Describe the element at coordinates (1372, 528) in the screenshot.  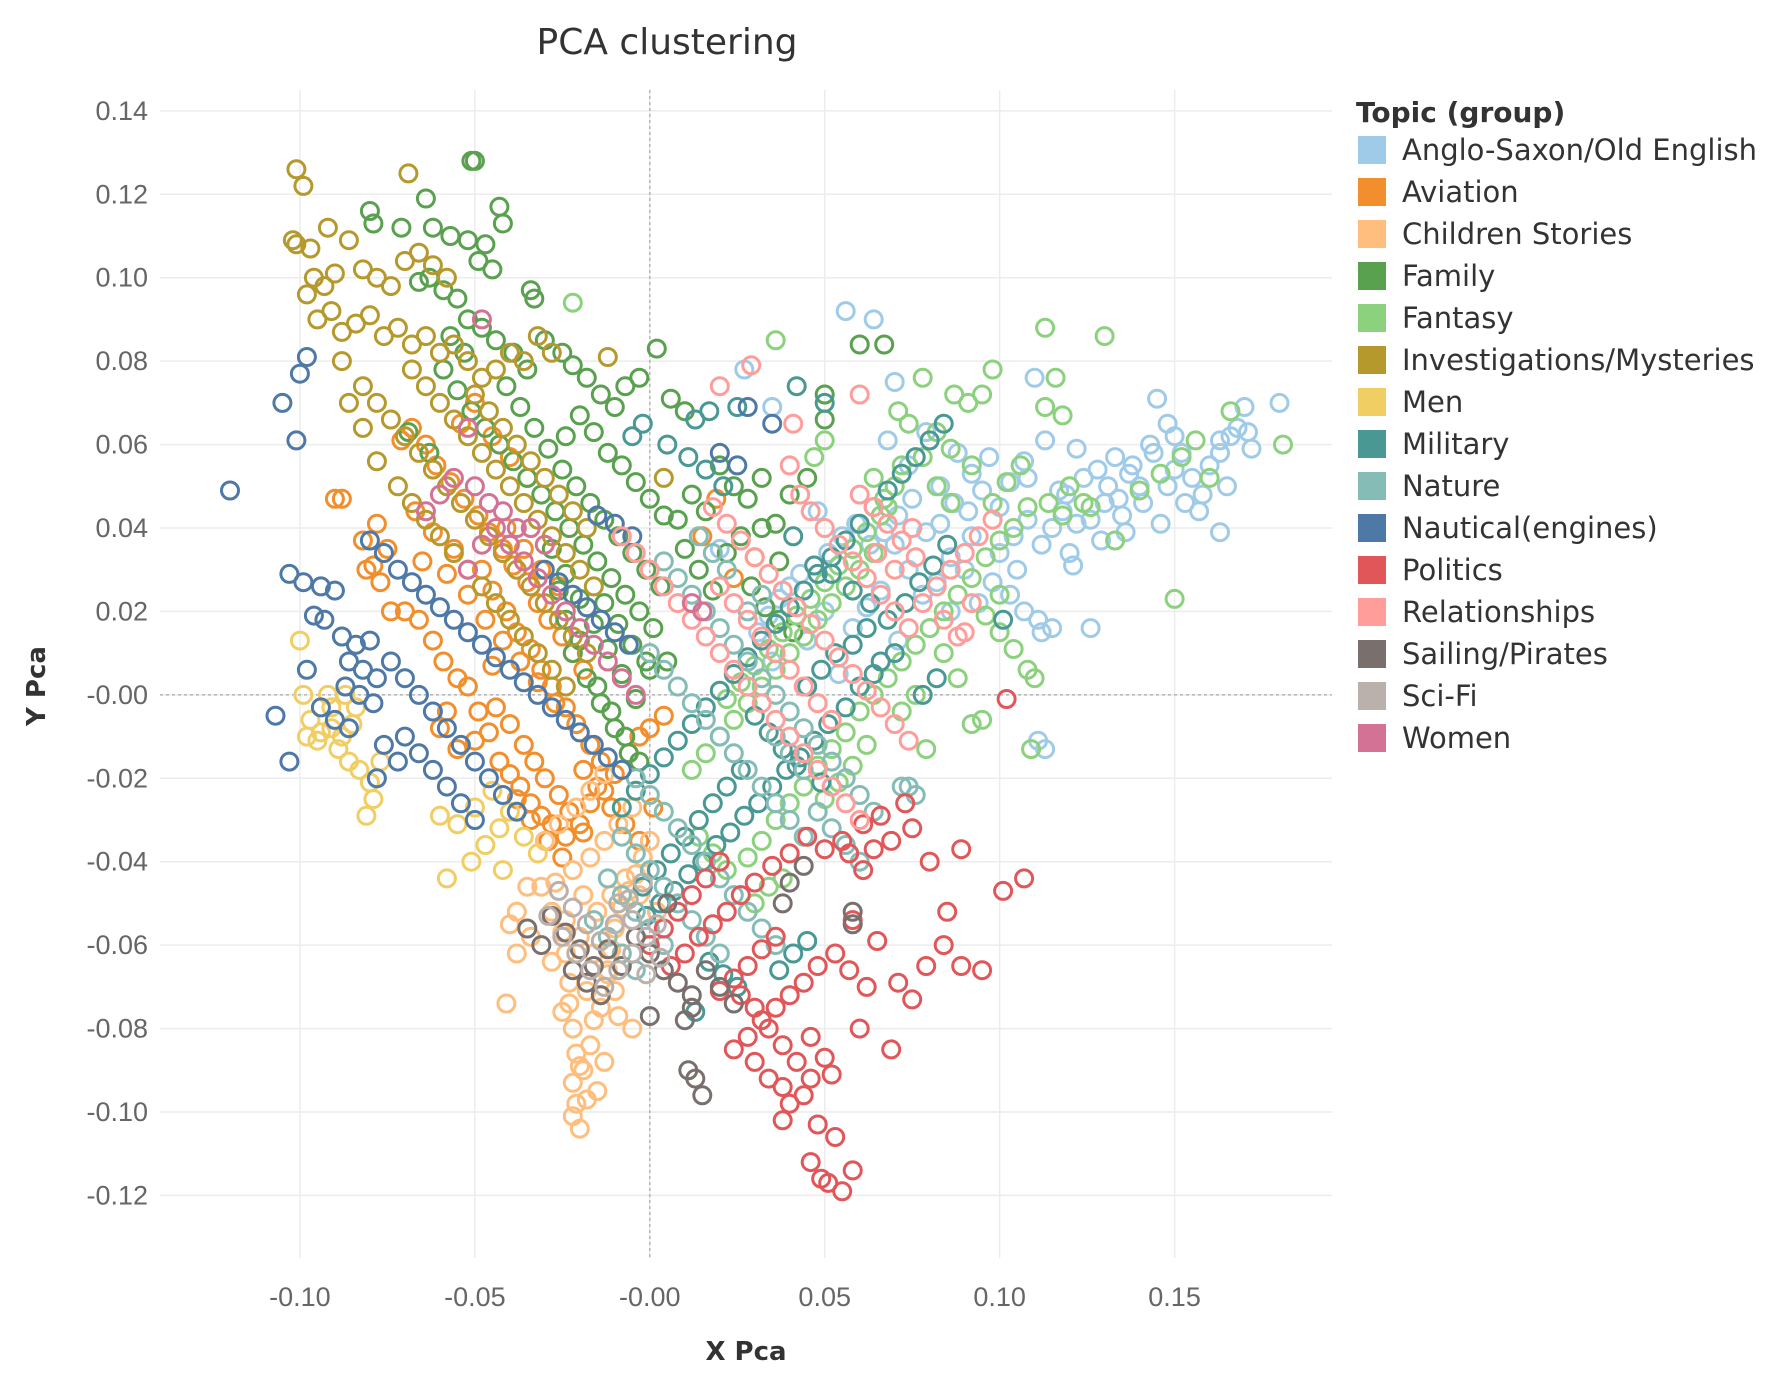
I see `legend-swatch` at that location.